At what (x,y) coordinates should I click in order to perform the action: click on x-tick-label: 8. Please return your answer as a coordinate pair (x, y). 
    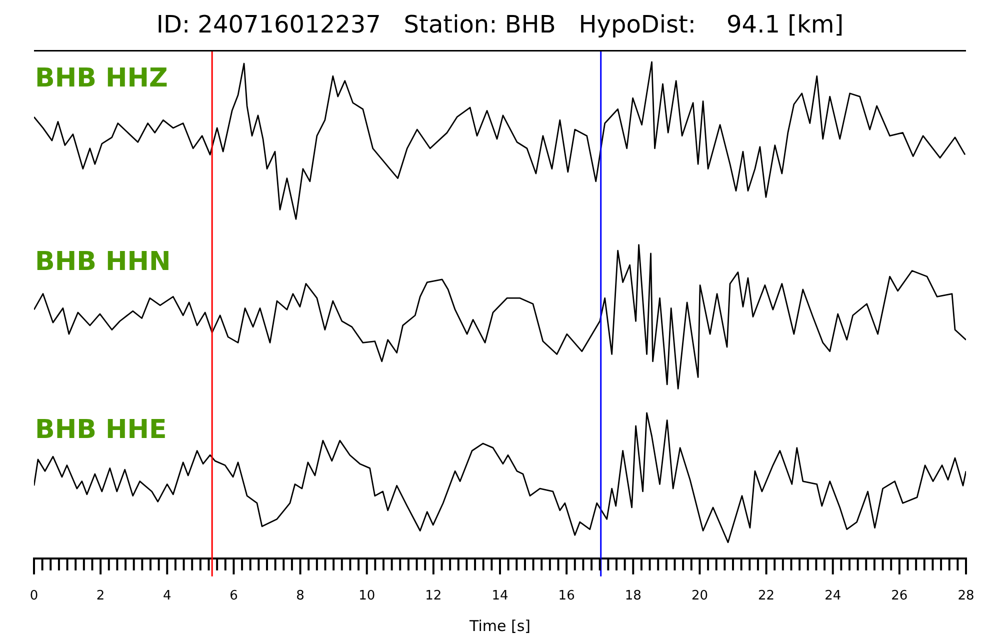
    Looking at the image, I should click on (300, 596).